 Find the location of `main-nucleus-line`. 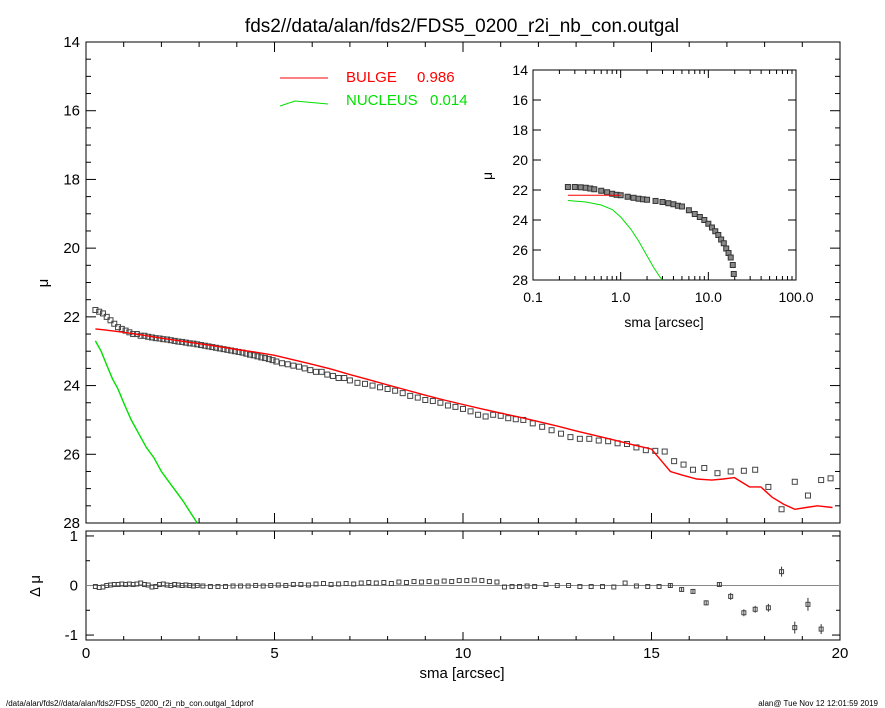

main-nucleus-line is located at coordinates (146, 432).